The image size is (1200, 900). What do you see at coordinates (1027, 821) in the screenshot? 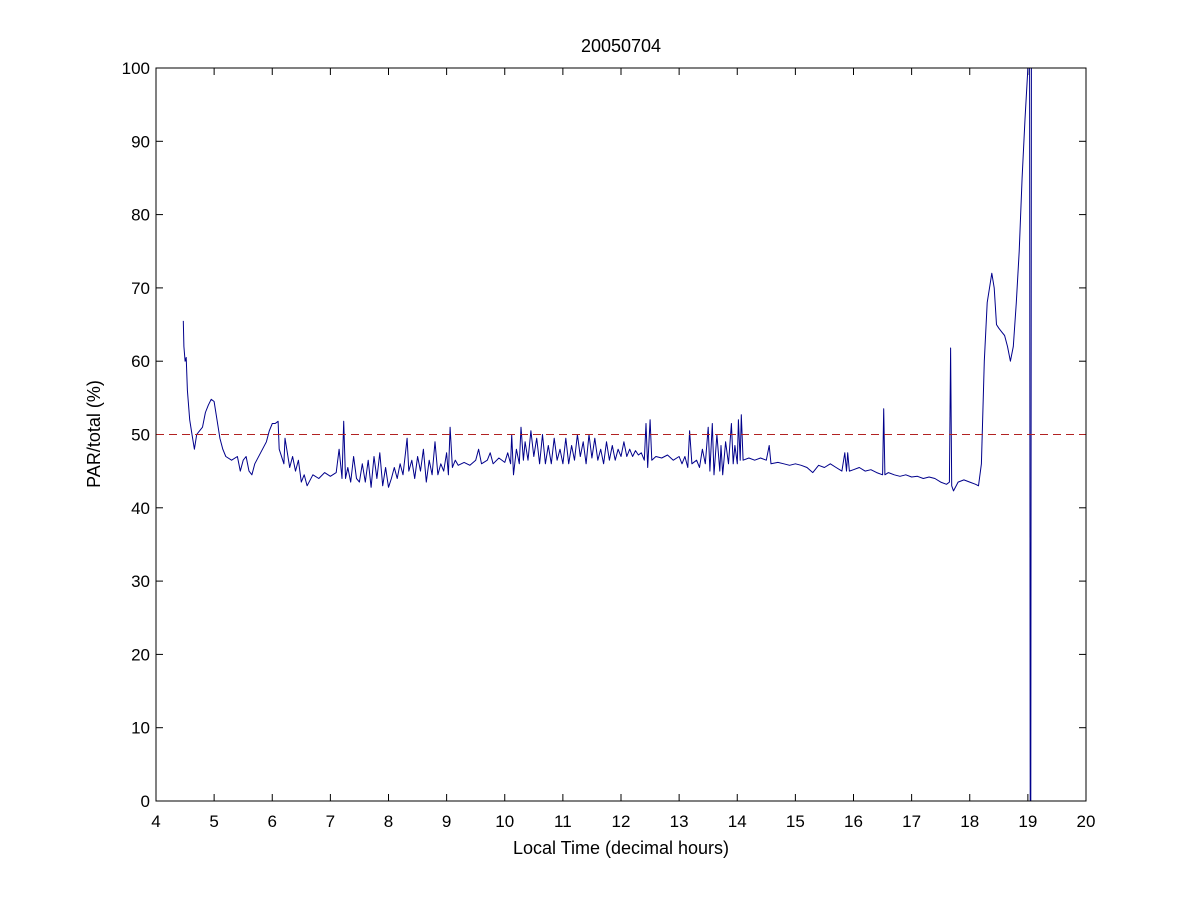
I see `x-tick-label: 19` at bounding box center [1027, 821].